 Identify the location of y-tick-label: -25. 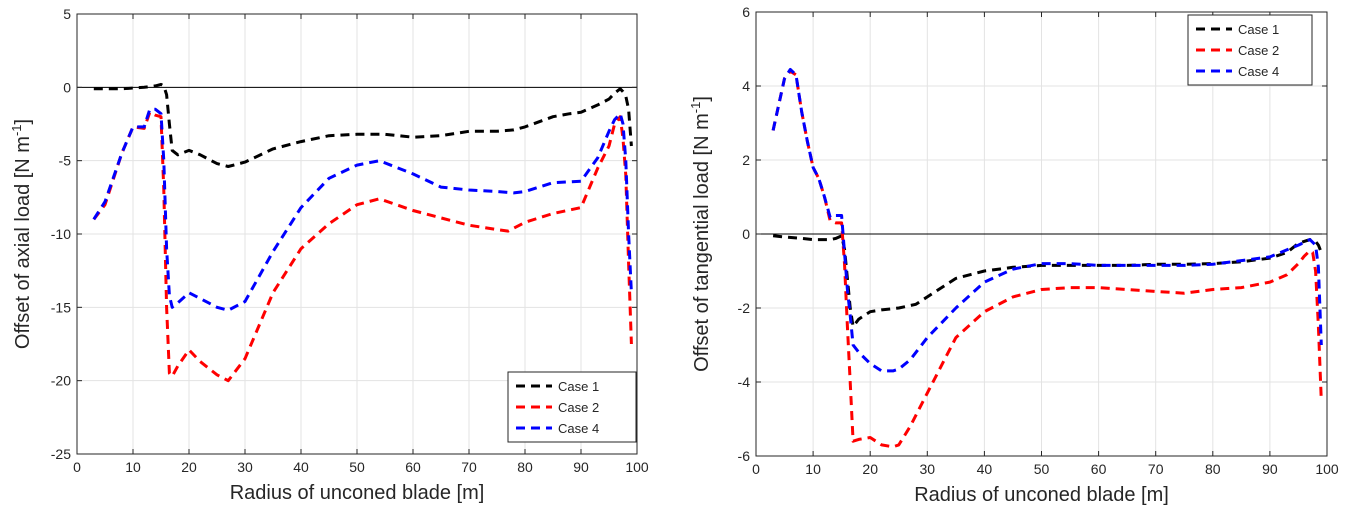
(61, 454).